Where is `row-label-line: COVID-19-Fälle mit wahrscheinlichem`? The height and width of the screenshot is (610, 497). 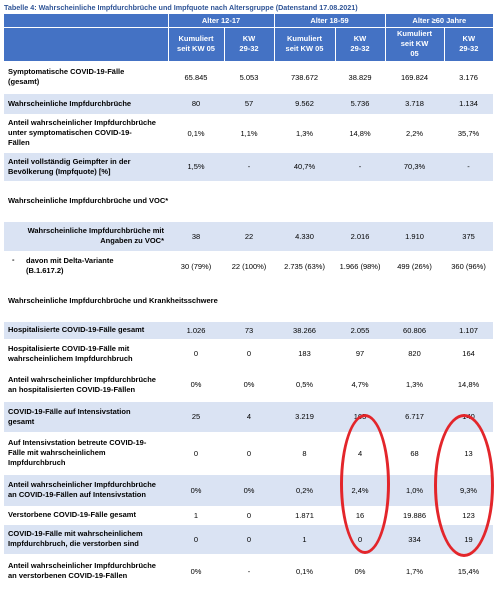 row-label-line: COVID-19-Fälle mit wahrscheinlichem is located at coordinates (75, 533).